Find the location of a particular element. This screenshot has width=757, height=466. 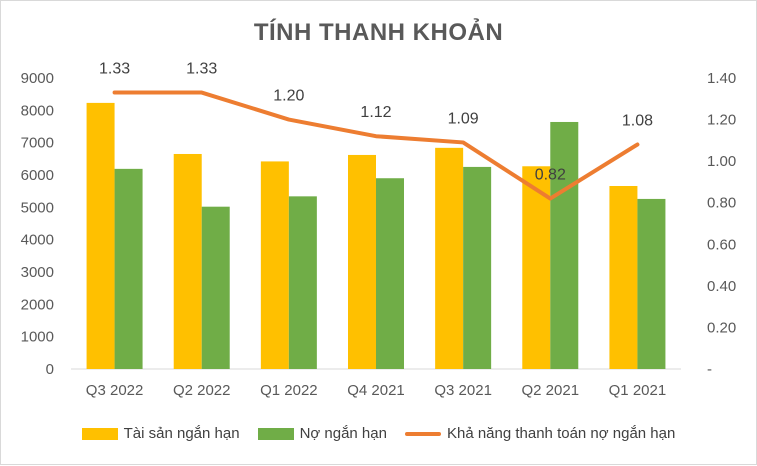

y-left-tick-label: 7000 is located at coordinates (37, 143).